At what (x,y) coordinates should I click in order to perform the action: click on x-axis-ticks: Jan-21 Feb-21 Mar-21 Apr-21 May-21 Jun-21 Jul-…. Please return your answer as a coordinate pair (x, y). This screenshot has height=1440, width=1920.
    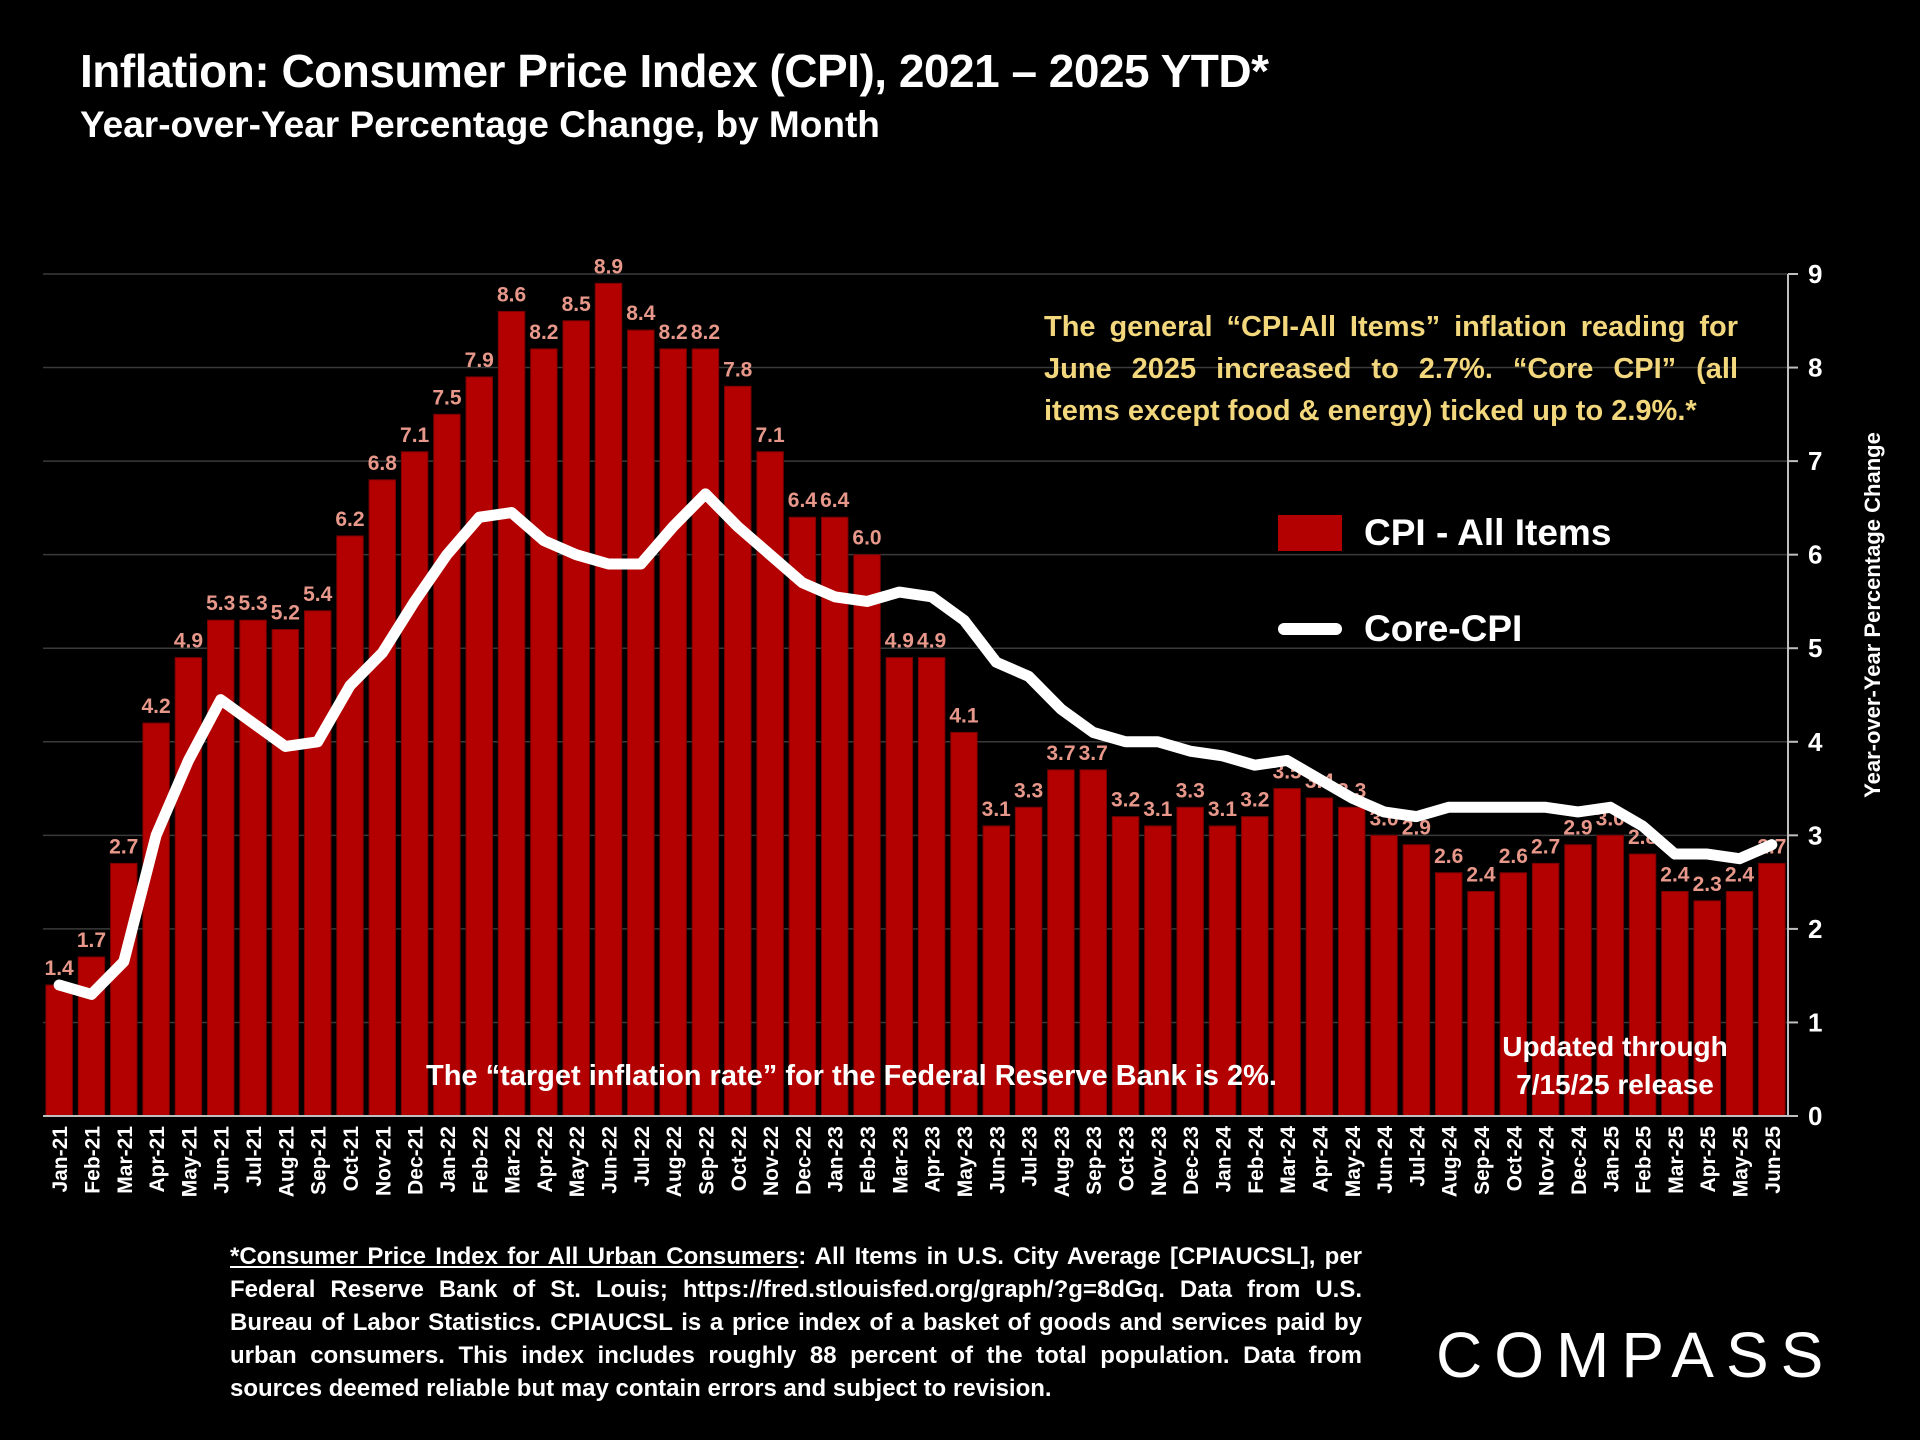
    Looking at the image, I should click on (917, 1162).